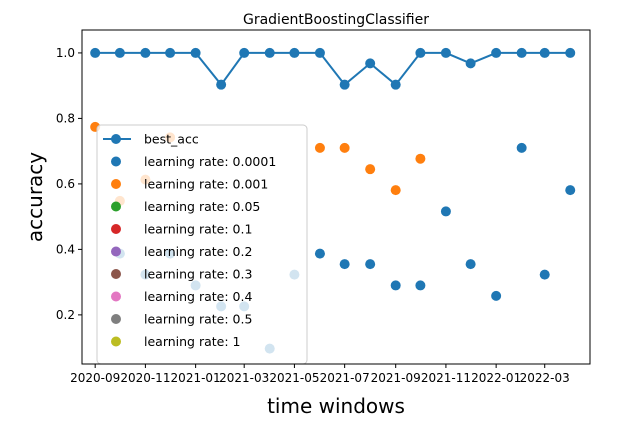  I want to click on x-tick-label: 2021-05, so click(294, 378).